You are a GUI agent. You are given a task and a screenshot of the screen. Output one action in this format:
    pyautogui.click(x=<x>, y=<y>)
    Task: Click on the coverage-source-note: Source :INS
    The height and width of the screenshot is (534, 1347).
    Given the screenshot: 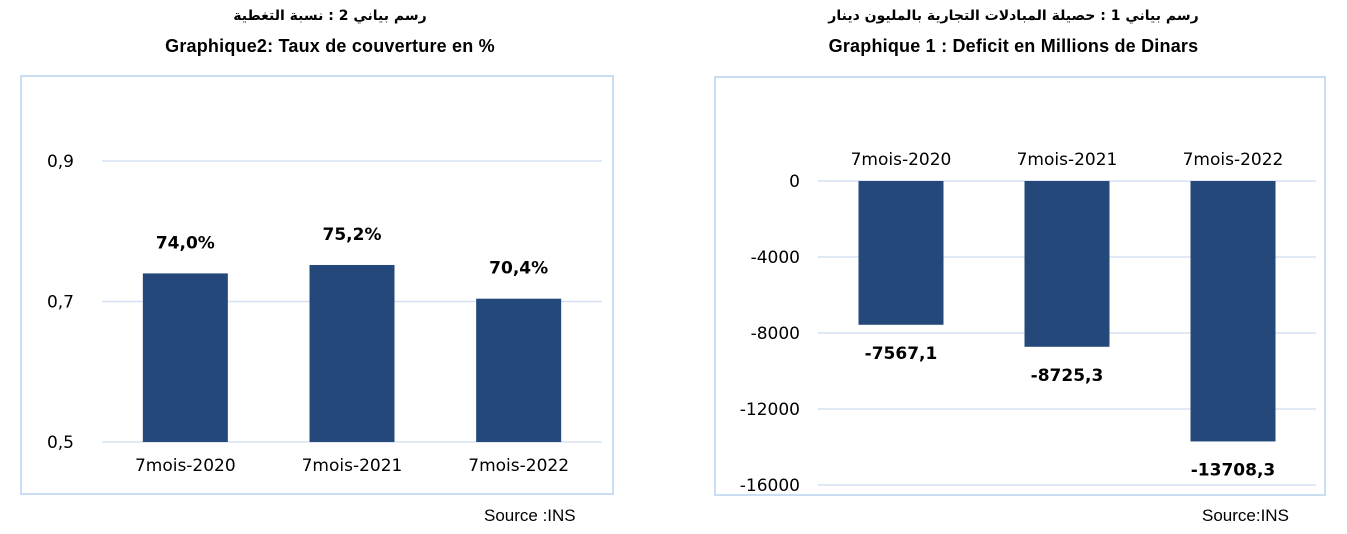 What is the action you would take?
    pyautogui.click(x=530, y=515)
    